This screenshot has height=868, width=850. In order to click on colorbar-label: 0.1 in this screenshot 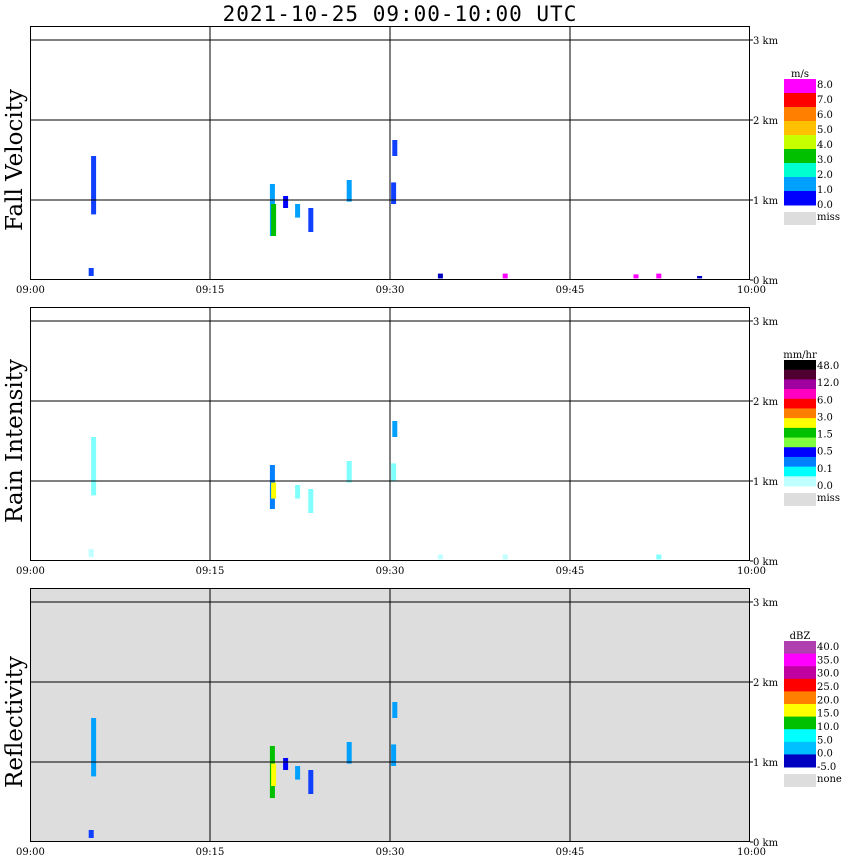, I will do `click(825, 469)`.